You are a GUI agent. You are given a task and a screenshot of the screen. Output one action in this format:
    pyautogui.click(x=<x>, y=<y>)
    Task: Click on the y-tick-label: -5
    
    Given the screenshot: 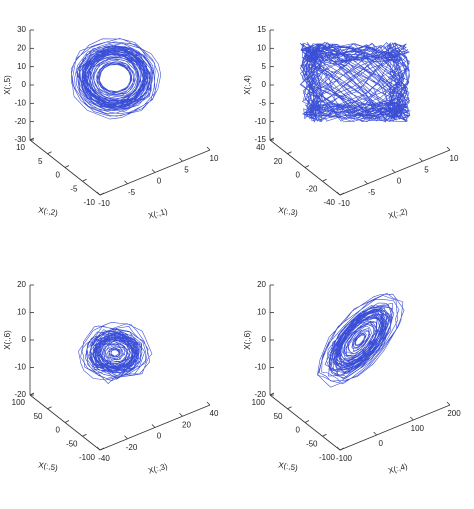 What is the action you would take?
    pyautogui.click(x=74, y=188)
    